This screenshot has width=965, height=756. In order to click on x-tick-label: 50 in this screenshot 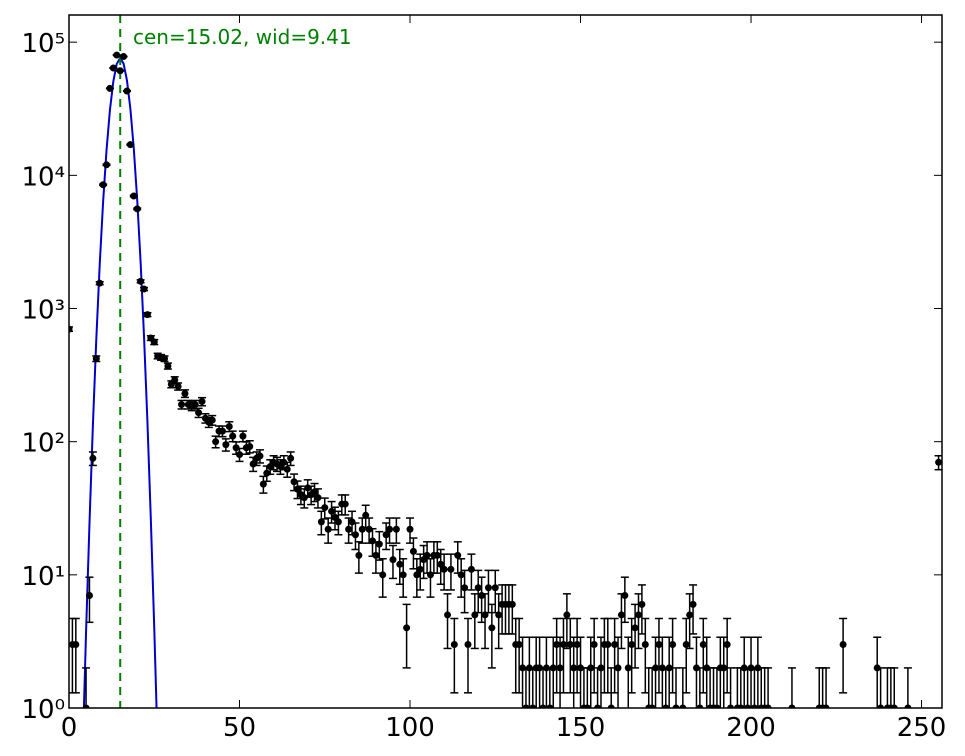, I will do `click(239, 728)`.